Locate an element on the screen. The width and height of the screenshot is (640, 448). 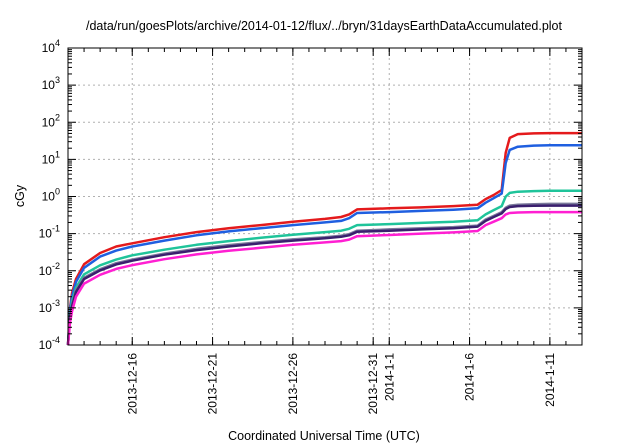
y-axis-label: cGy is located at coordinates (20, 195).